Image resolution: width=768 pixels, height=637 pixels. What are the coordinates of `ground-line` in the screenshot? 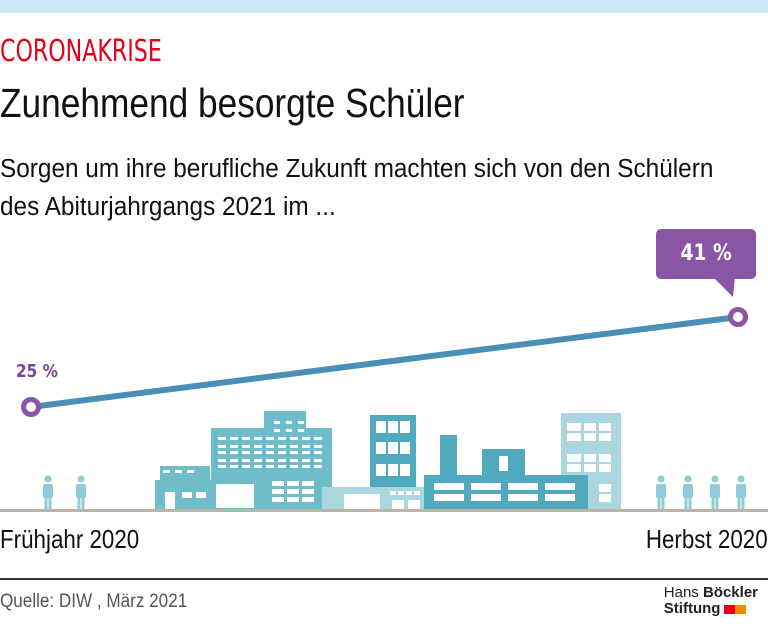 It's located at (384, 510).